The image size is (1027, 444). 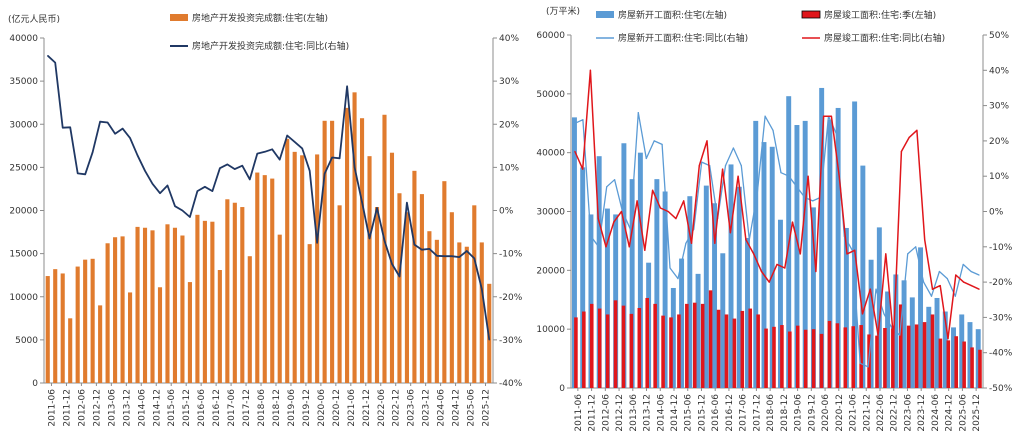 What do you see at coordinates (811, 14) in the screenshot?
I see `right-legend-swatch-completed-bar` at bounding box center [811, 14].